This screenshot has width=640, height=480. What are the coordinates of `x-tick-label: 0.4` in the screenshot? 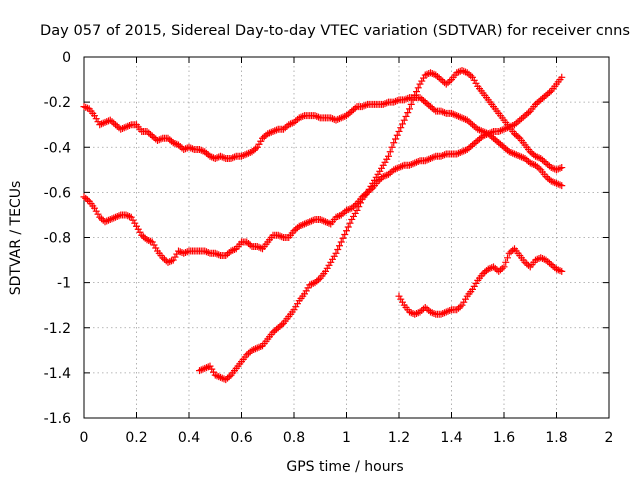 It's located at (189, 438).